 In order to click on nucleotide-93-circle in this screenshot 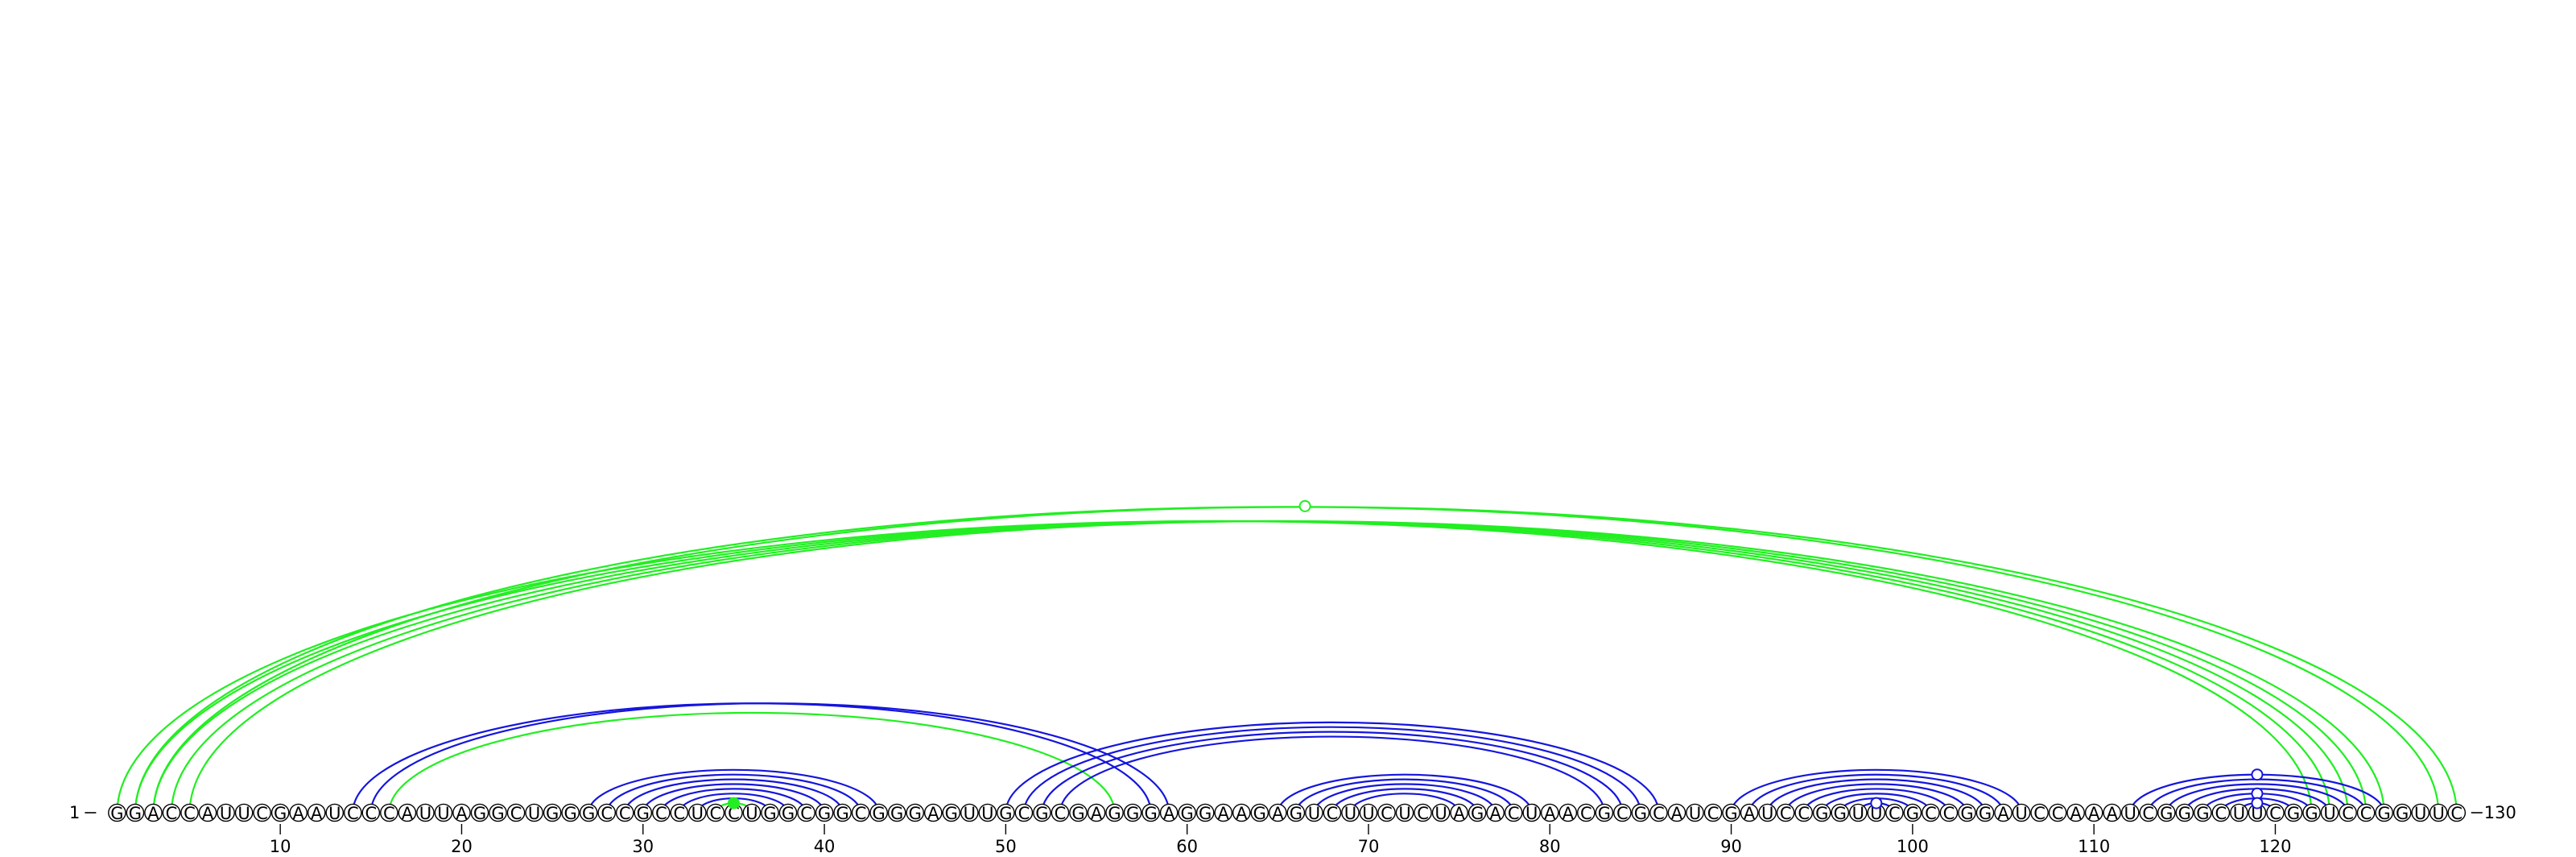, I will do `click(1785, 812)`.